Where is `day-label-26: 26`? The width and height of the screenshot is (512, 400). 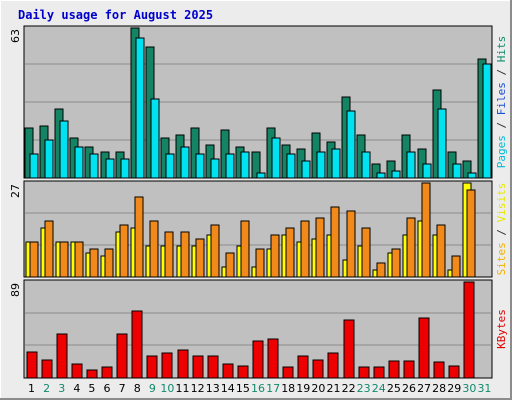
day-label-26: 26 is located at coordinates (409, 388).